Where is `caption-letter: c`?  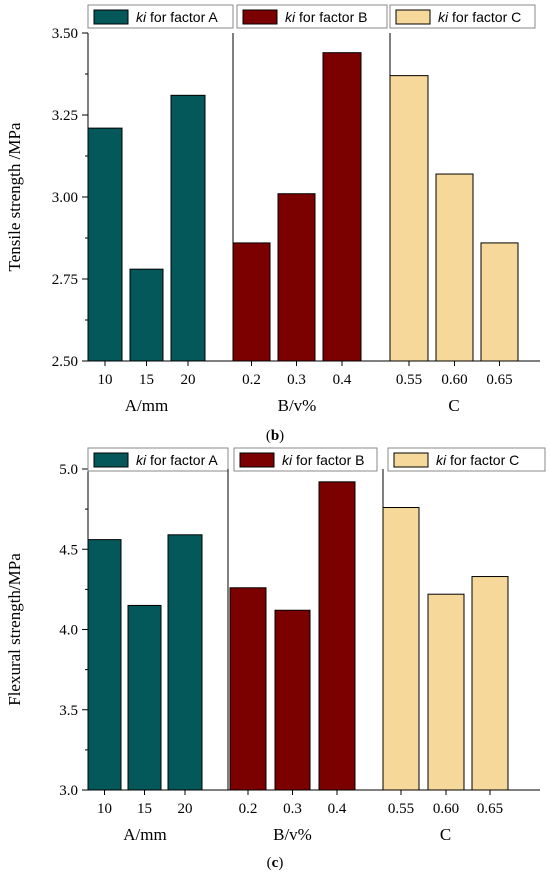
caption-letter: c is located at coordinates (275, 863).